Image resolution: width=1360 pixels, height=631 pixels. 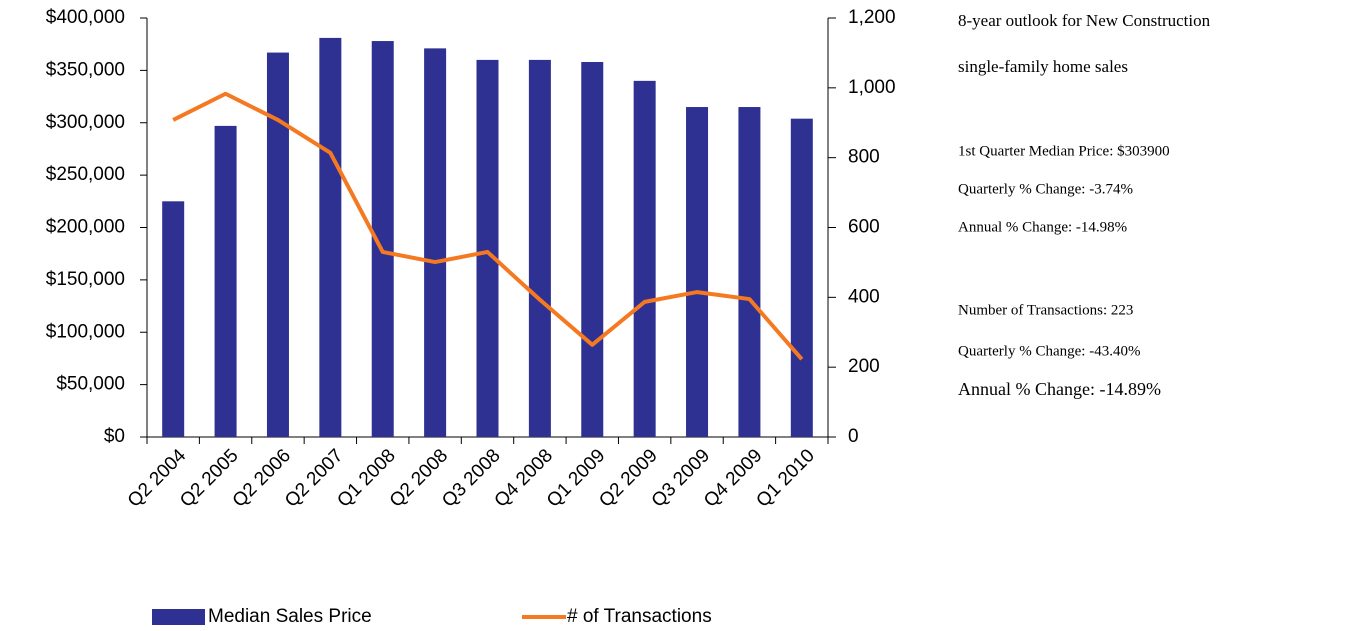 I want to click on y-tick-label: $0, so click(x=114, y=436).